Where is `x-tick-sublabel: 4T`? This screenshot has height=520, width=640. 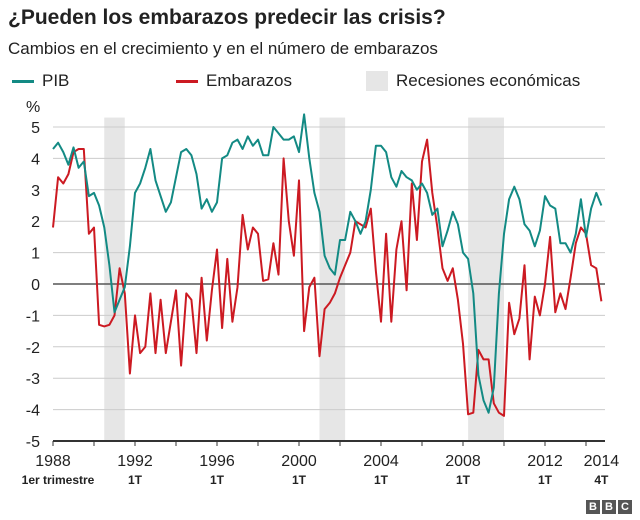 x-tick-sublabel: 4T is located at coordinates (601, 480).